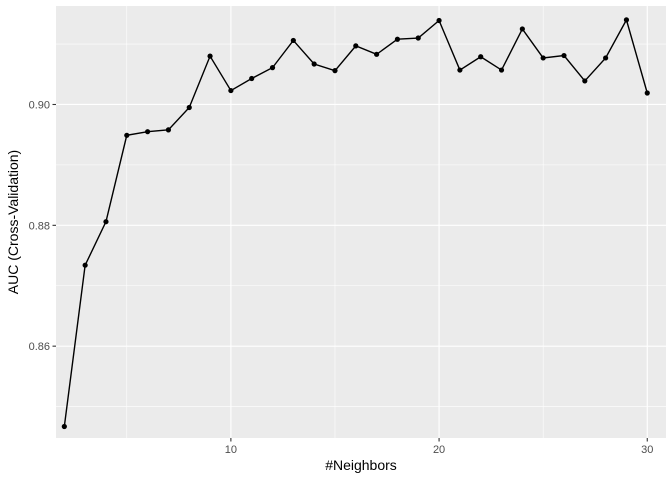  What do you see at coordinates (439, 450) in the screenshot?
I see `x-tick-label: 20` at bounding box center [439, 450].